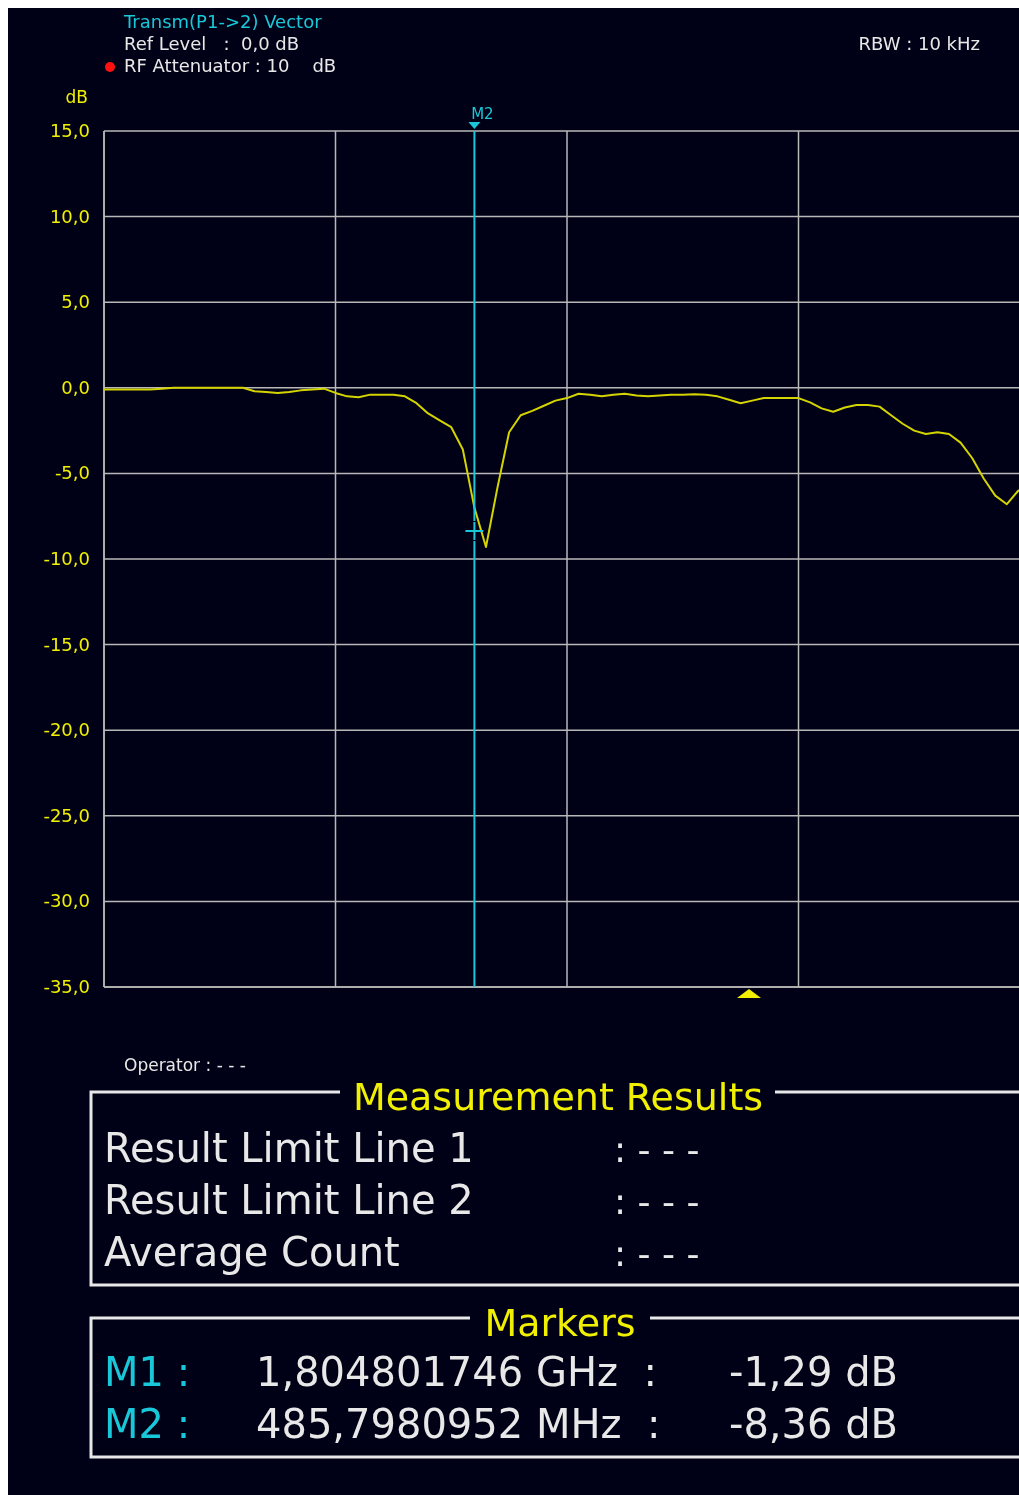 This screenshot has width=1019, height=1495. I want to click on y-tick-label: -5,0, so click(72, 473).